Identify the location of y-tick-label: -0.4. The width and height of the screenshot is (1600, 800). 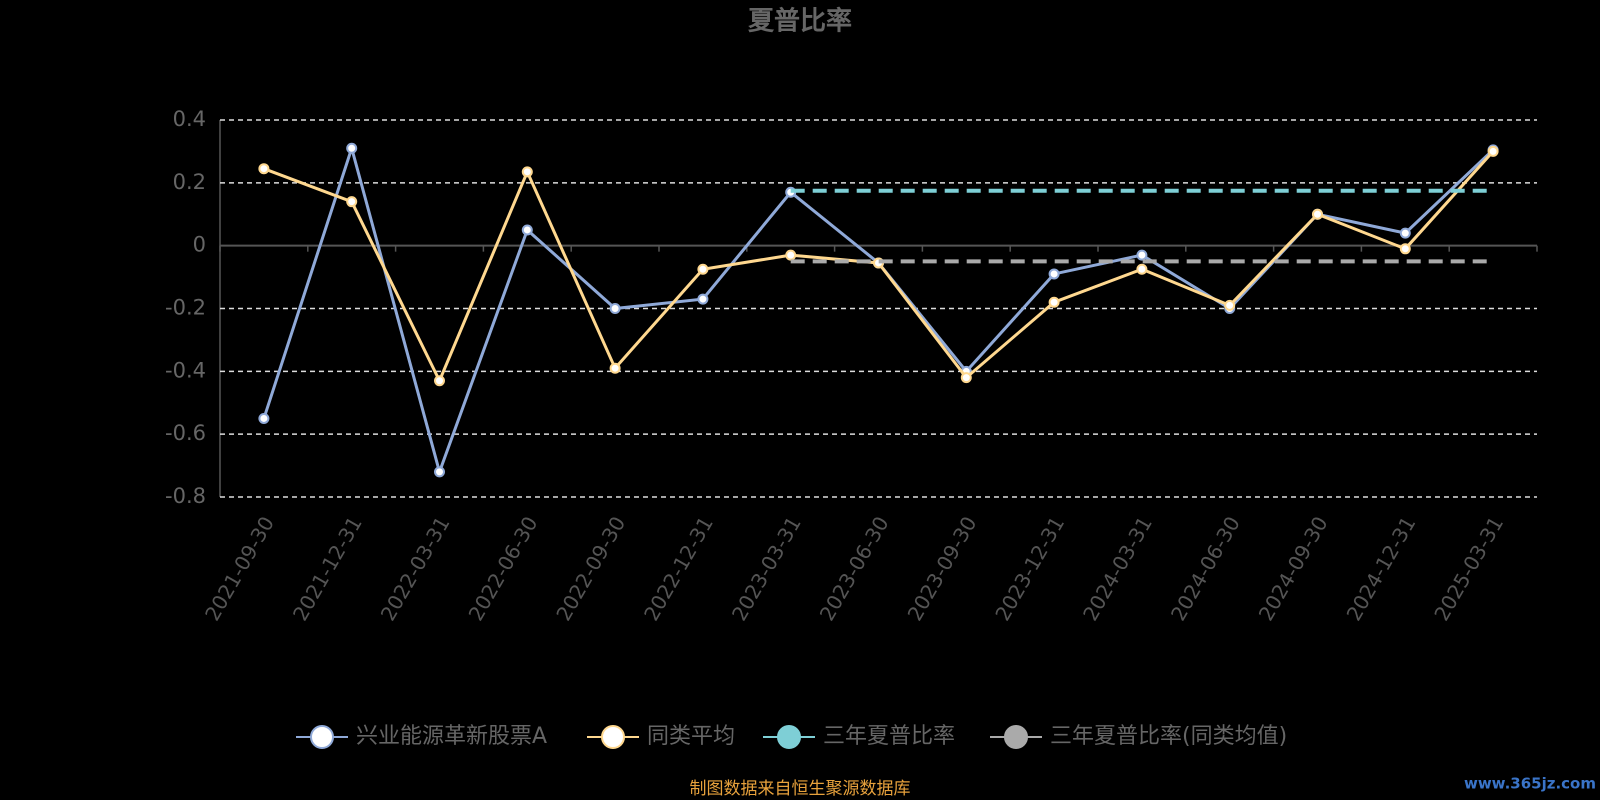
(185, 370).